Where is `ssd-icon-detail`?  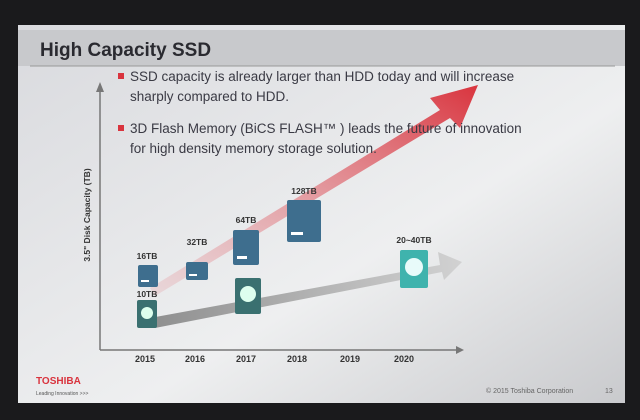
ssd-icon-detail is located at coordinates (222, 257).